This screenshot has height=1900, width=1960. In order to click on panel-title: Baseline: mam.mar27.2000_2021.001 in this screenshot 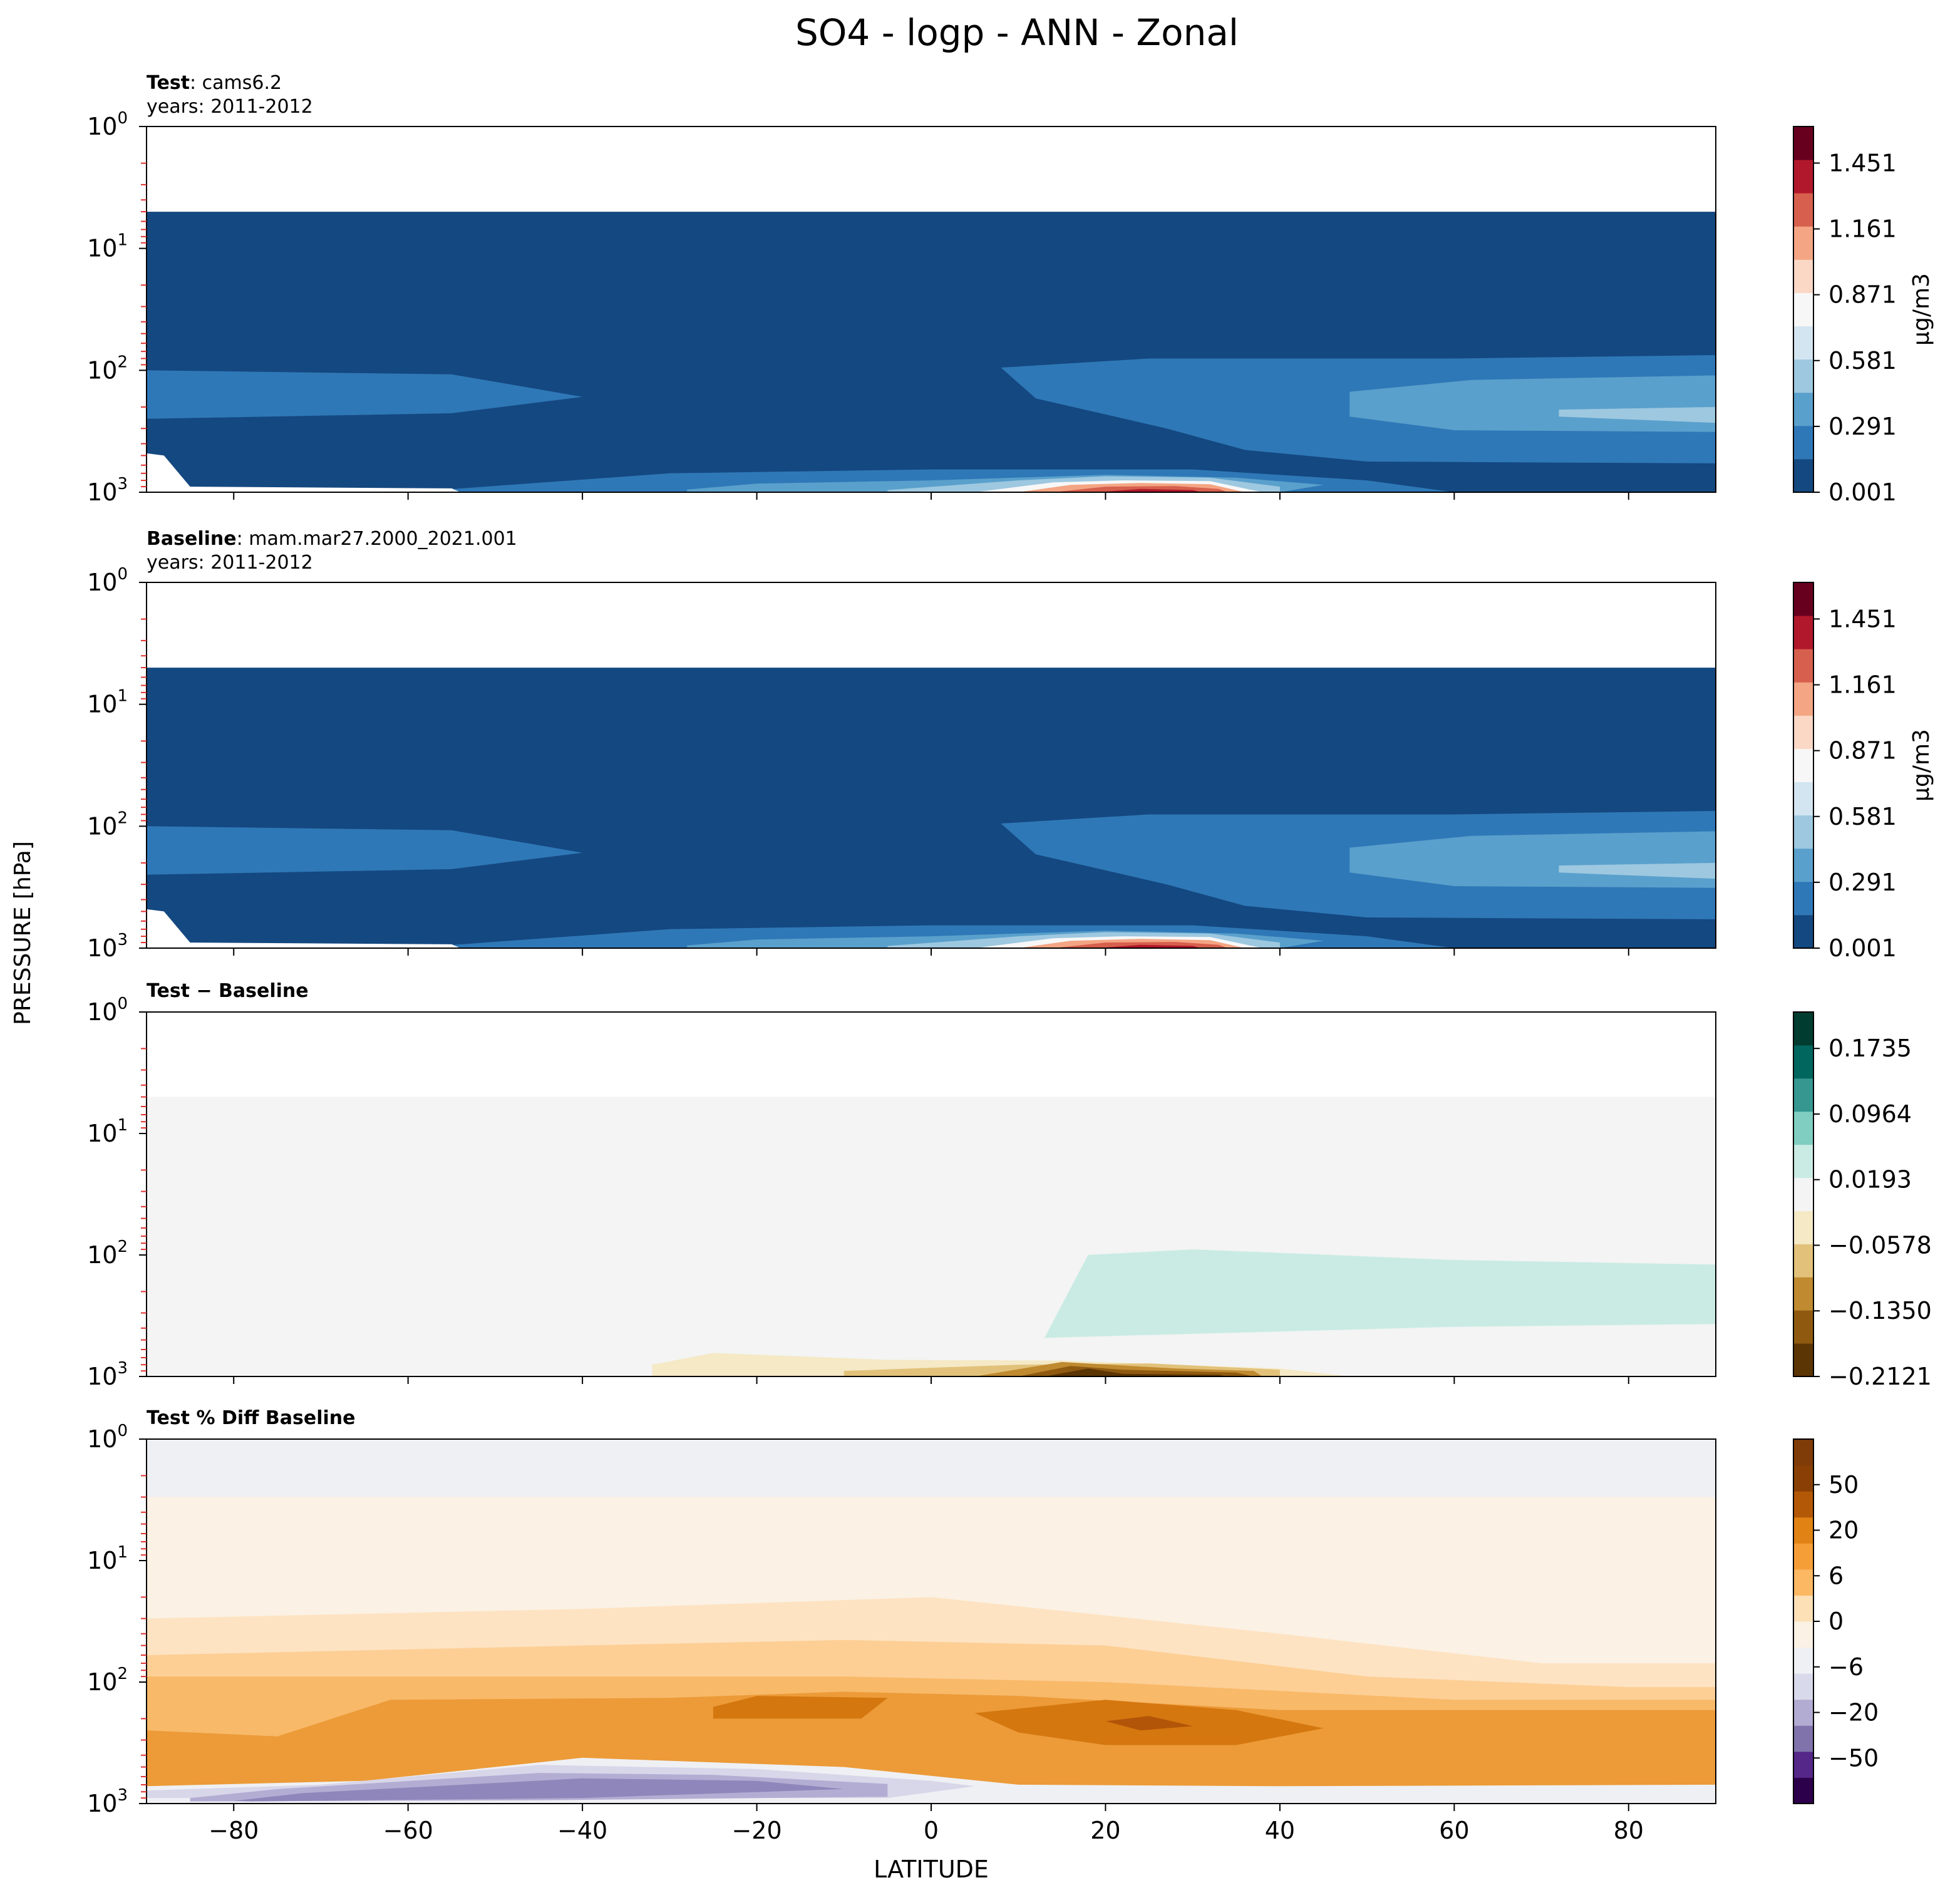, I will do `click(332, 539)`.